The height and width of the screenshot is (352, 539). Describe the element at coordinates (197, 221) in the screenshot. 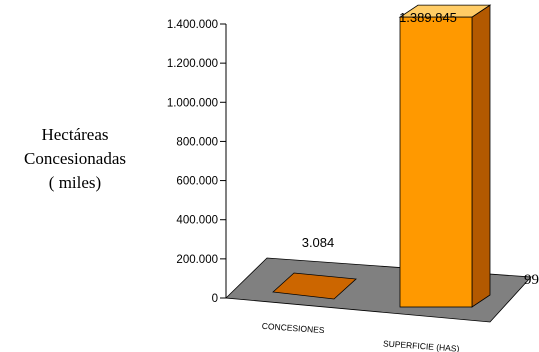

I see `y-tick-label: 400.000` at that location.